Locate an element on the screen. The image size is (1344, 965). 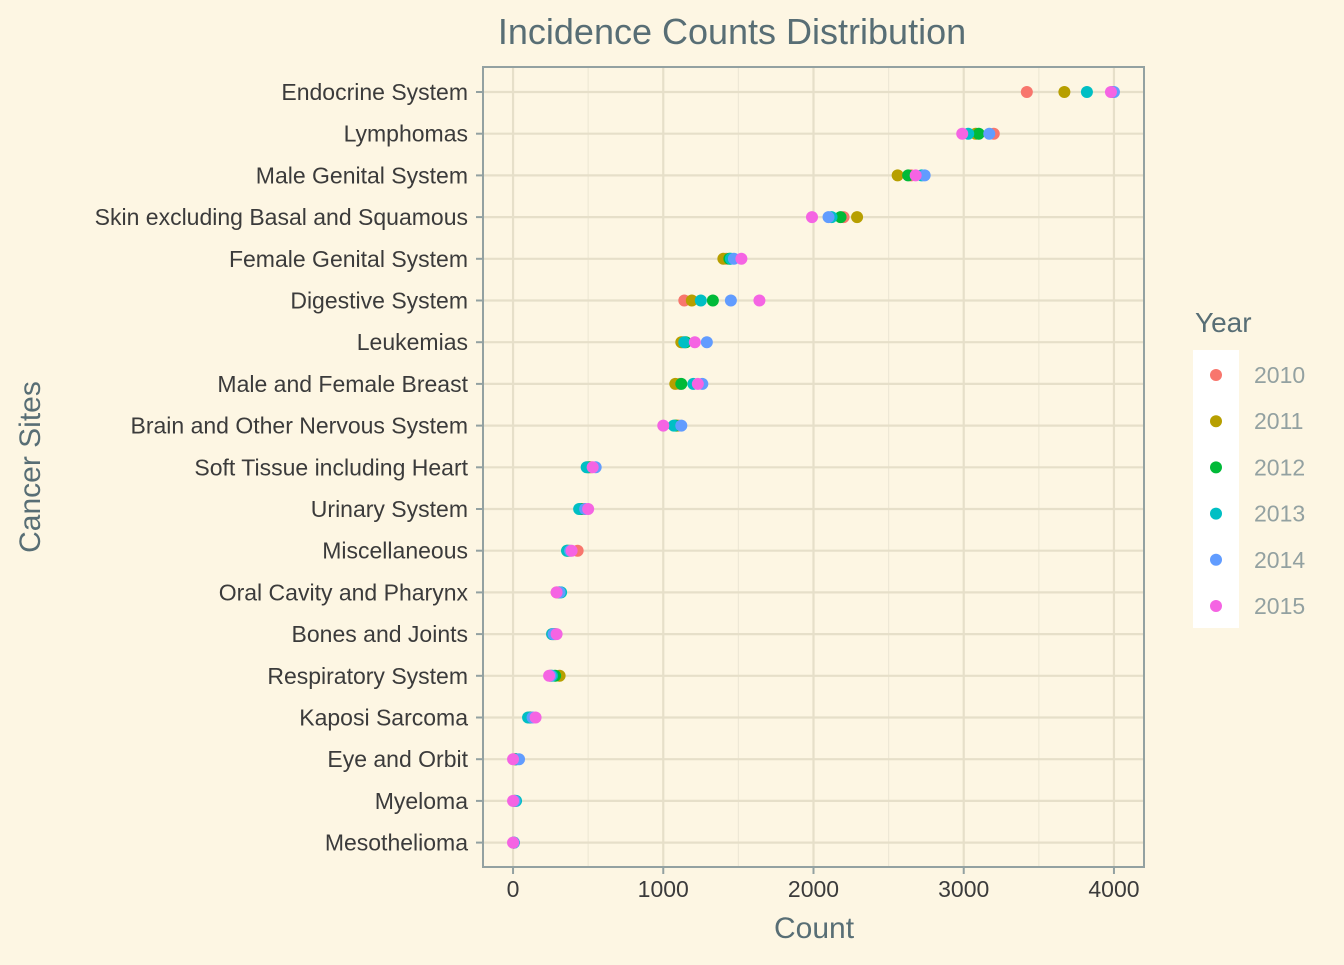
x-tick-label: 2000 is located at coordinates (813, 889).